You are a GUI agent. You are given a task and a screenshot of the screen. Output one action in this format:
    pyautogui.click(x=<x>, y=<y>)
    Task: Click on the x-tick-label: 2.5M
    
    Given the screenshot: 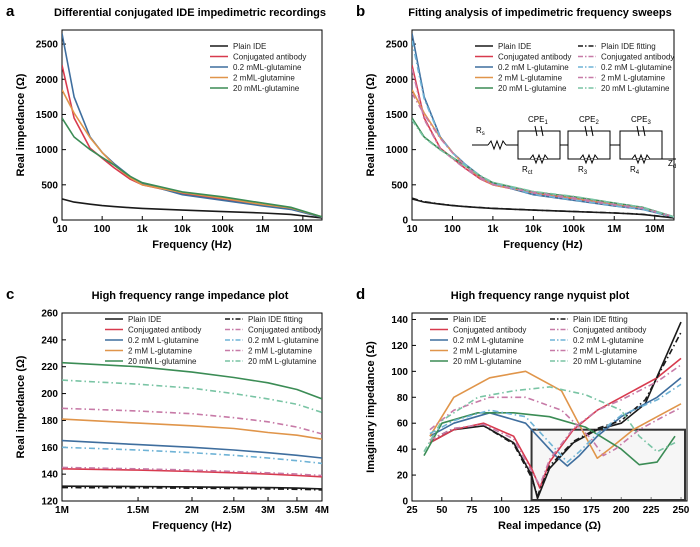 What is the action you would take?
    pyautogui.click(x=234, y=510)
    